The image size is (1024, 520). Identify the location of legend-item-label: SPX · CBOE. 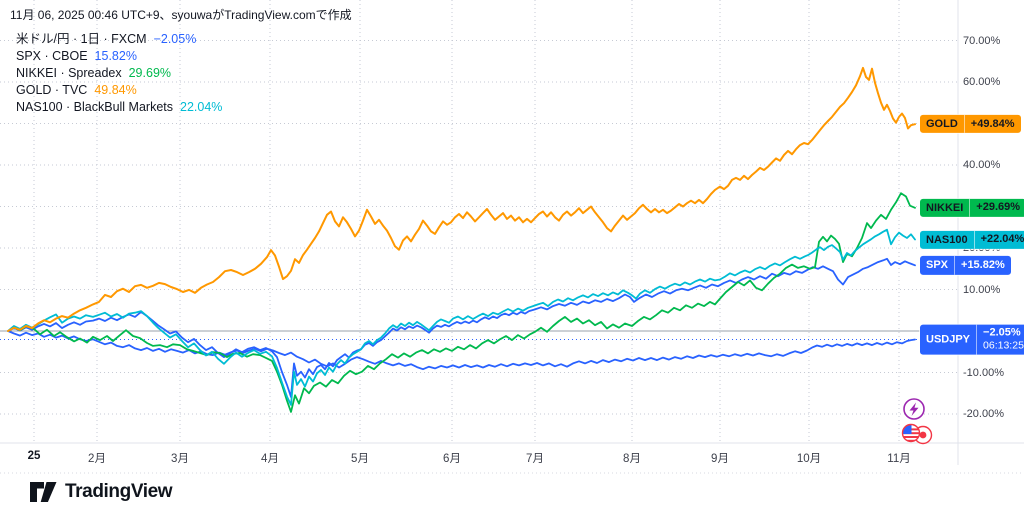
(52, 56).